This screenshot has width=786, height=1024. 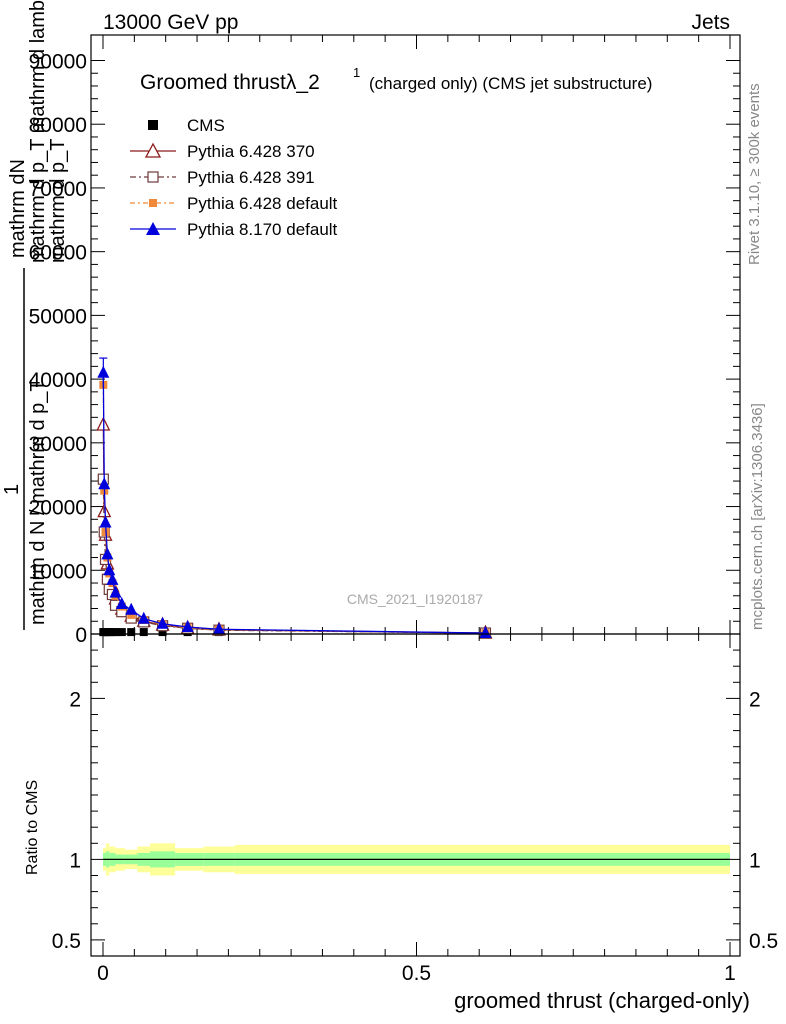 I want to click on ylabel-line-dpt: mathrm d p_T, so click(x=58, y=201).